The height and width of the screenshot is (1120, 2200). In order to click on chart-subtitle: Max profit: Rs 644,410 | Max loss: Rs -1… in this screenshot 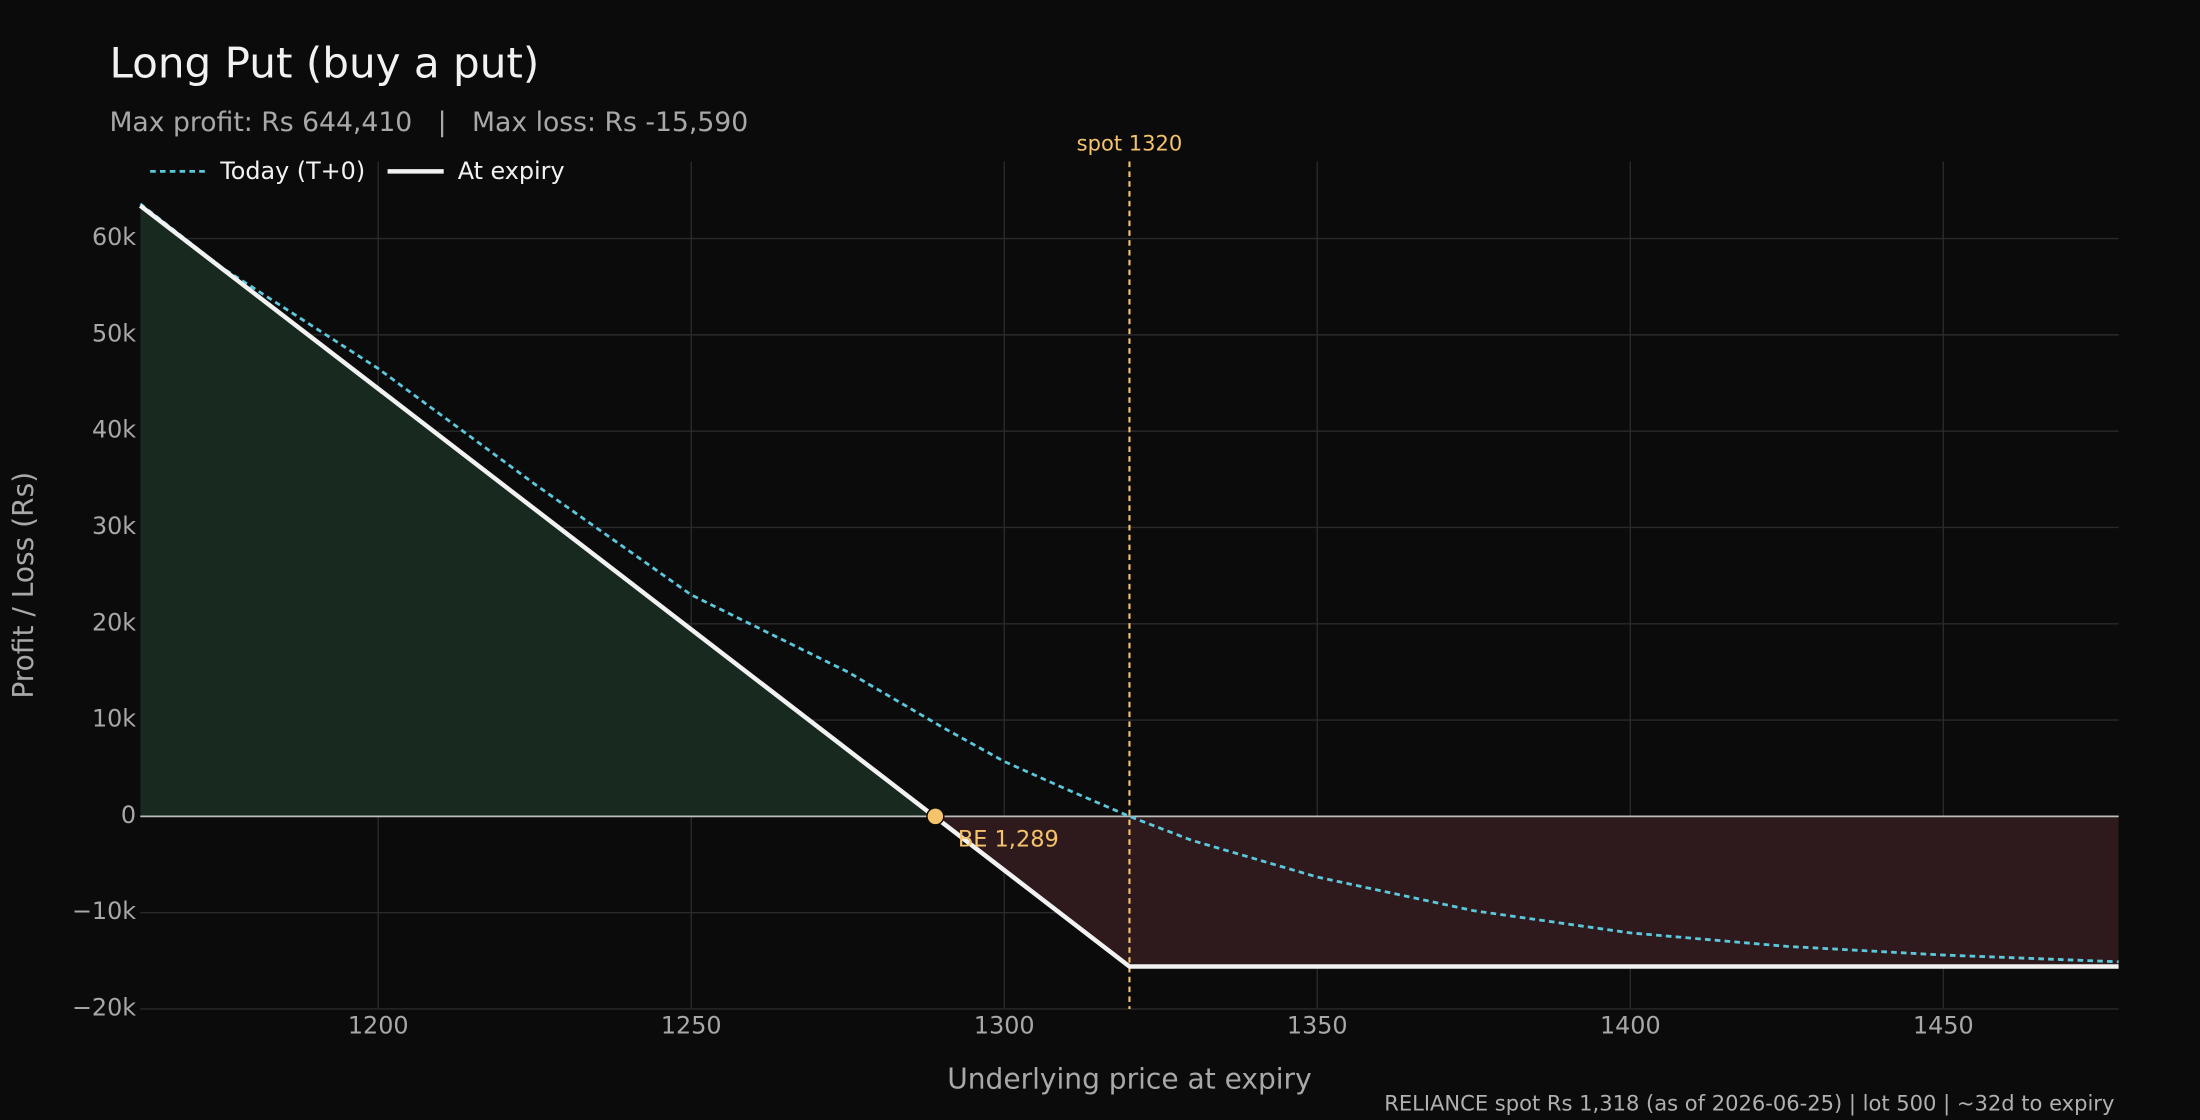, I will do `click(428, 122)`.